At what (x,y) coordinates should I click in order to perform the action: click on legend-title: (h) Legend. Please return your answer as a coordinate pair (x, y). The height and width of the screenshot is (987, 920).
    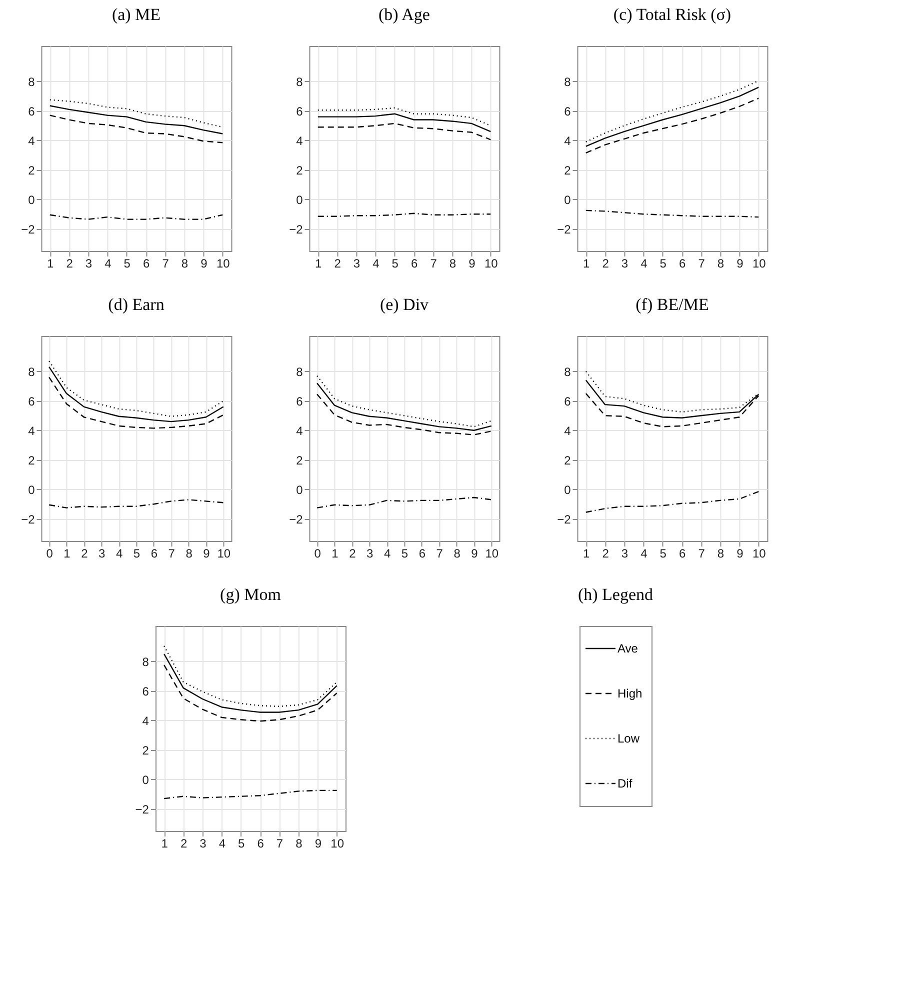
    Looking at the image, I should click on (616, 594).